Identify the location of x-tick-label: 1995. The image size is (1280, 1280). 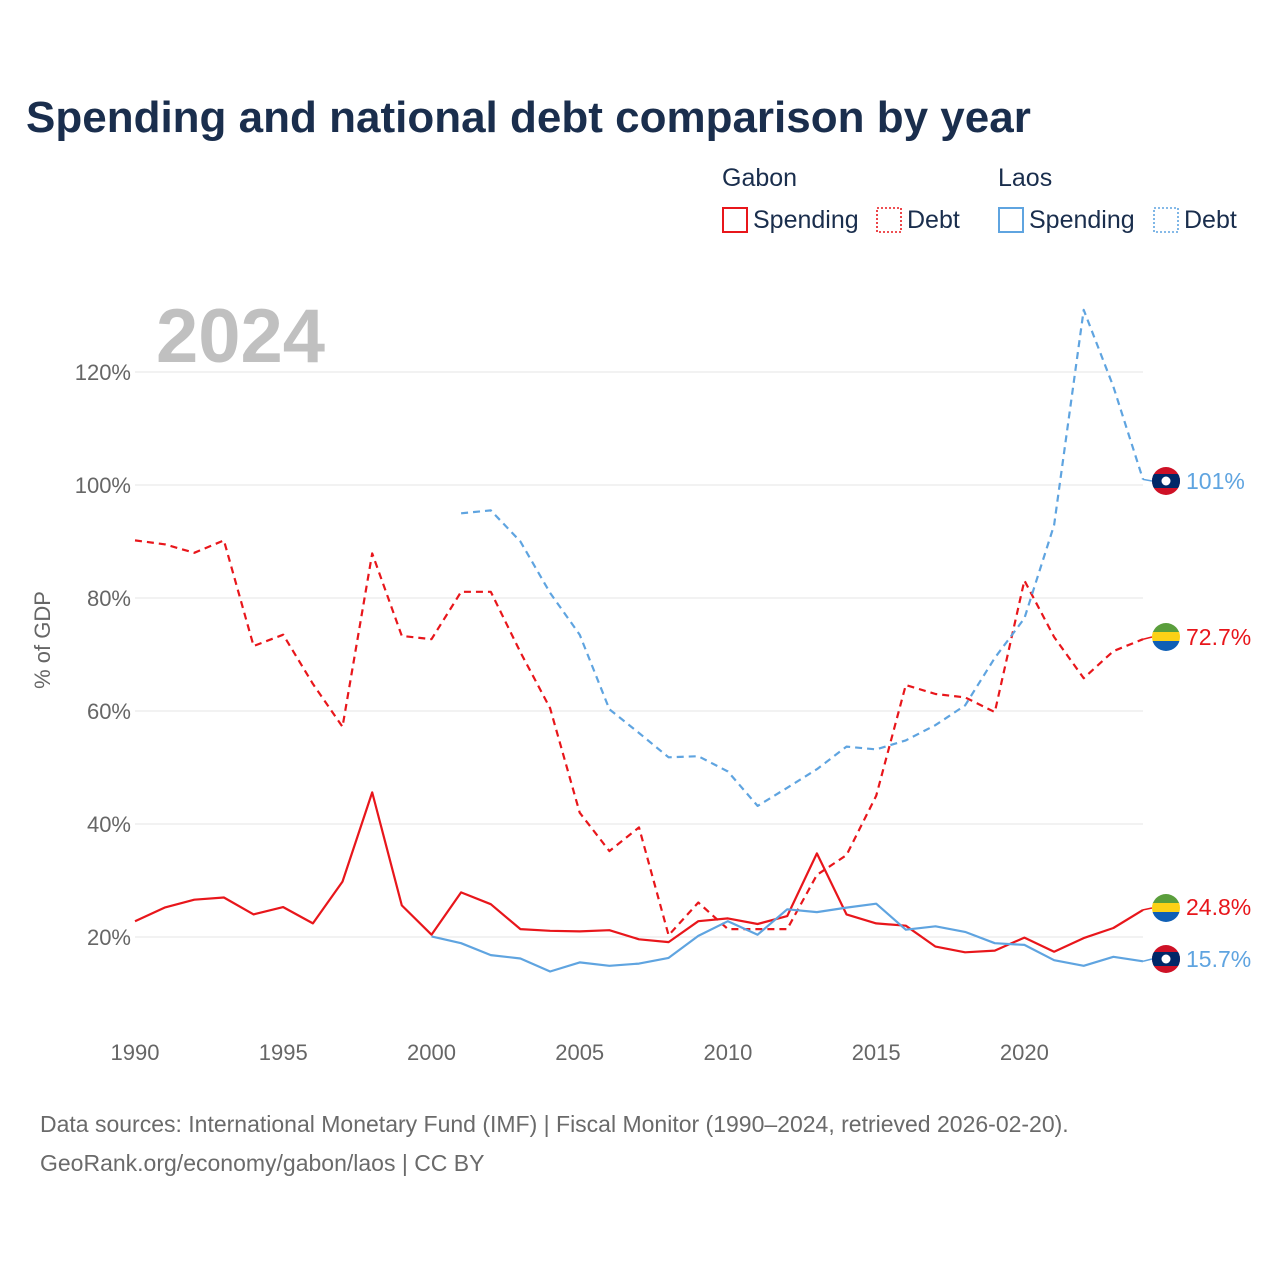
(283, 1052).